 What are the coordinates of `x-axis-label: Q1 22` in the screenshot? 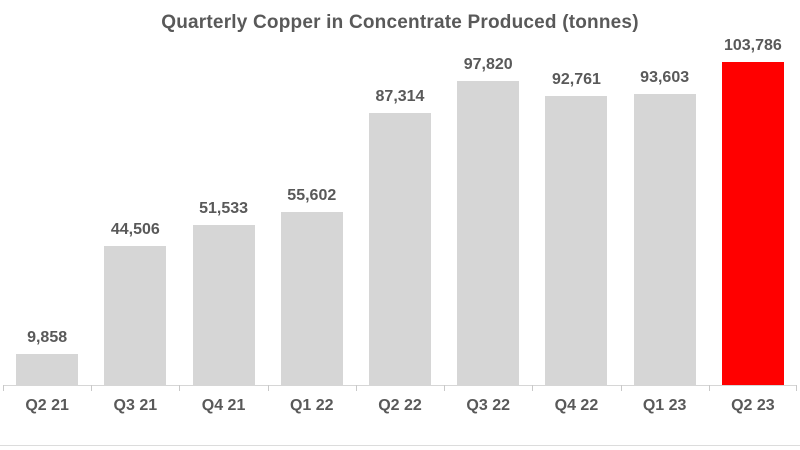 It's located at (311, 405).